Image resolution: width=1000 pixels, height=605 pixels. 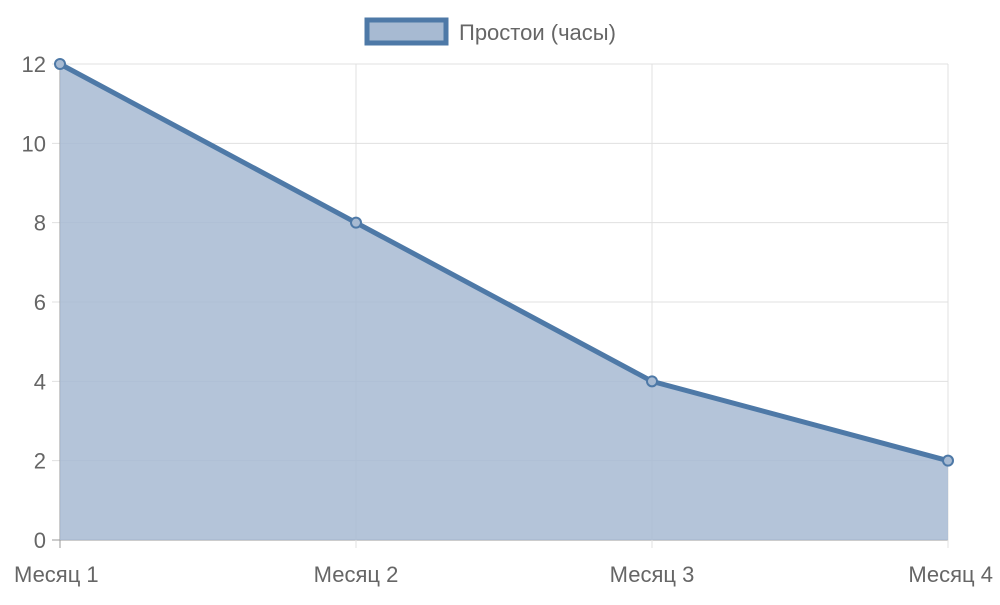 What do you see at coordinates (406, 31) in the screenshot?
I see `legend-swatch` at bounding box center [406, 31].